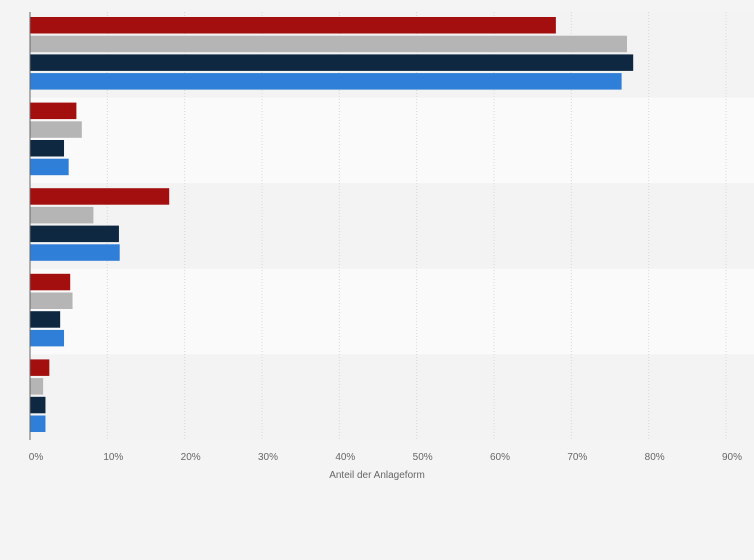 The height and width of the screenshot is (560, 754). I want to click on x-tick-label: 40%, so click(345, 457).